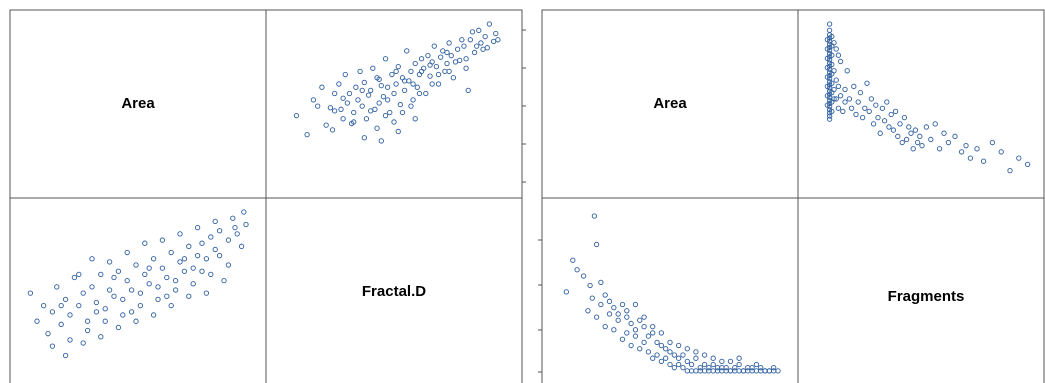  What do you see at coordinates (672, 293) in the screenshot?
I see `scatter-panel-fragments-vs-area` at bounding box center [672, 293].